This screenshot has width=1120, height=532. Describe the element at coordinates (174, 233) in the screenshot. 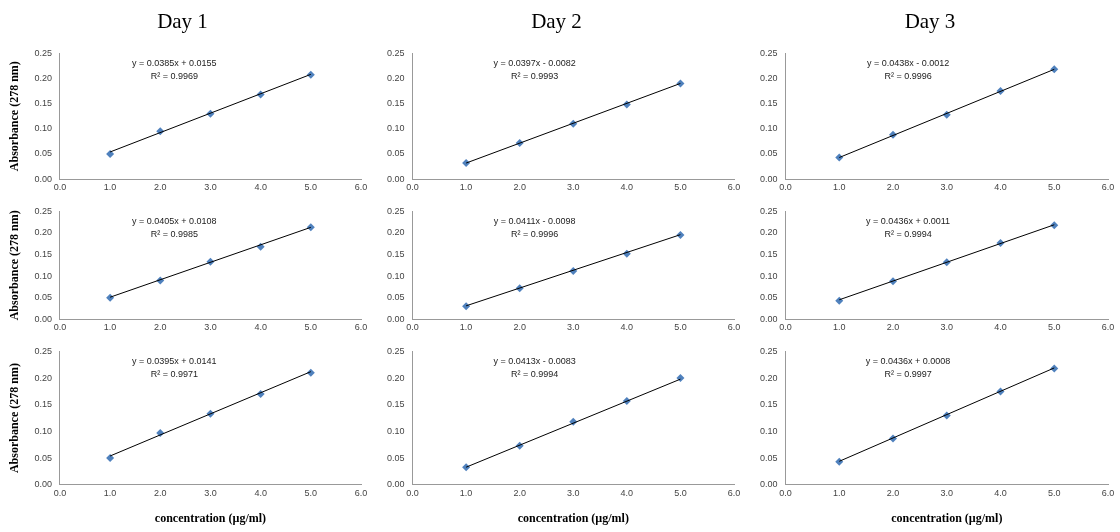

I see `annotation: R² = 0.9985` at that location.